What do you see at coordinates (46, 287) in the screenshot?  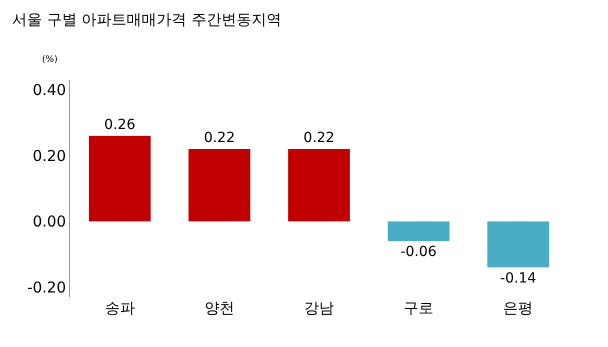 I see `y-tick-label: -0.20` at bounding box center [46, 287].